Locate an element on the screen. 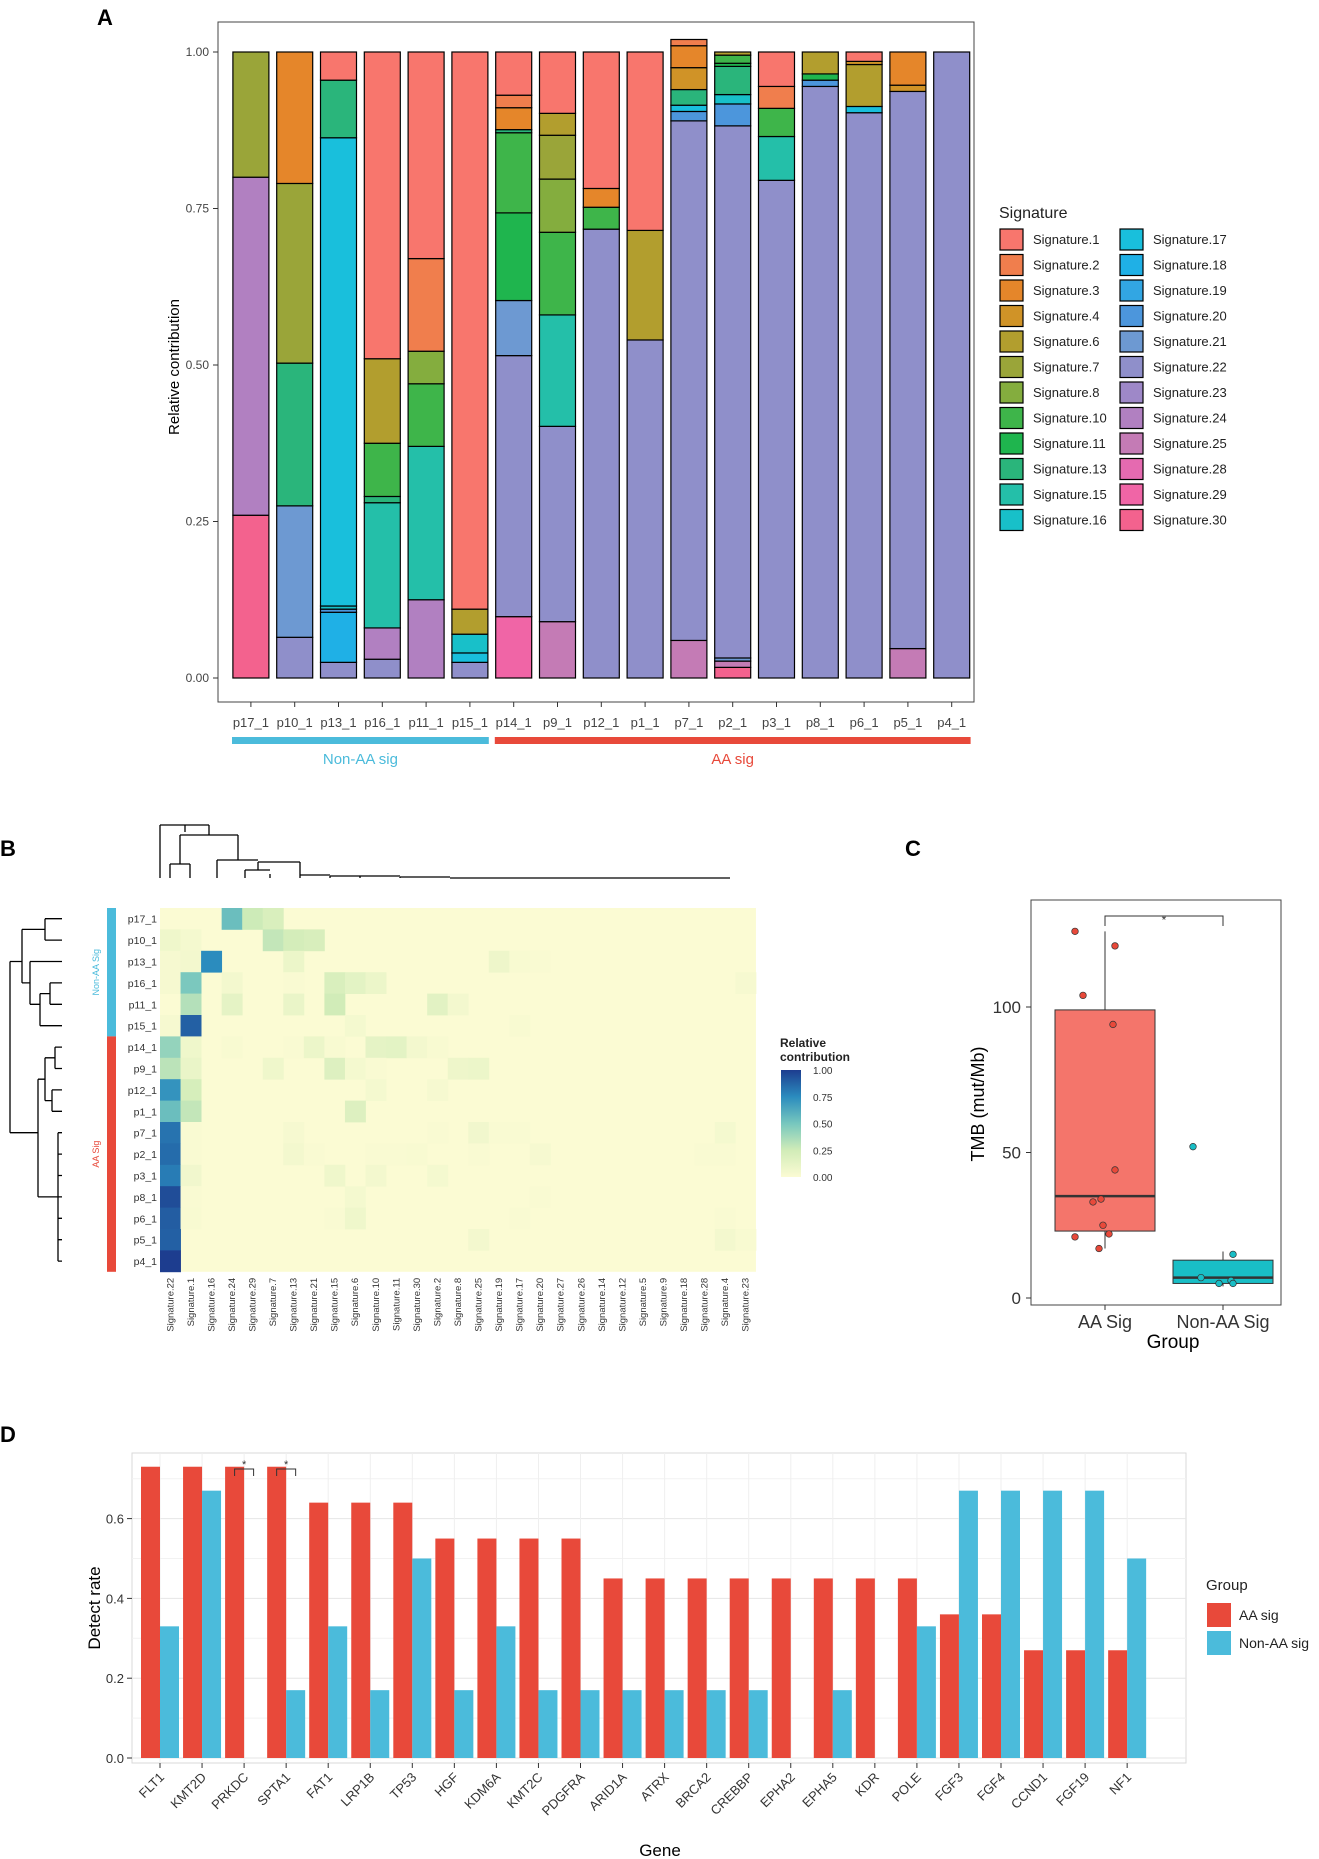  bar-ccnd1-non-aa-sig is located at coordinates (1053, 1624).